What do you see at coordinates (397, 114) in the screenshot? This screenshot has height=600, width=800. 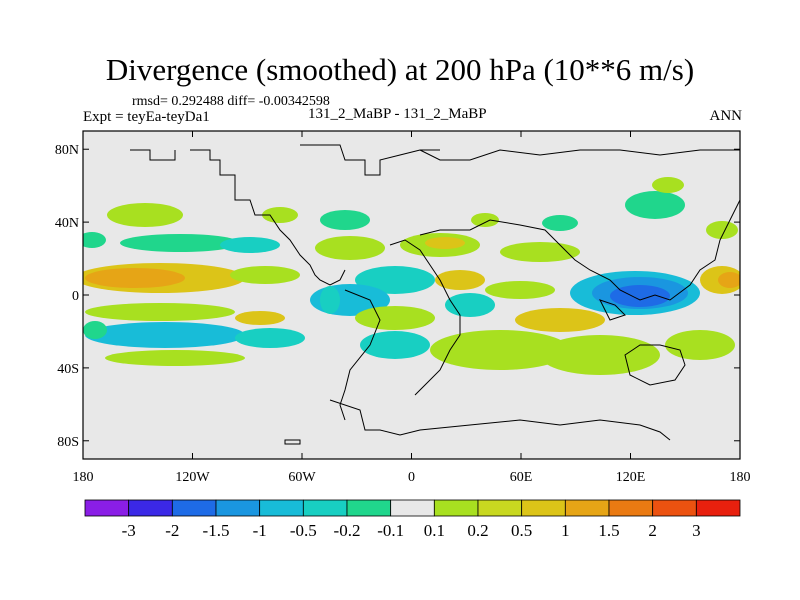 I see `case-comparison-label: 131_2_MaBP - 131_2_MaBP` at bounding box center [397, 114].